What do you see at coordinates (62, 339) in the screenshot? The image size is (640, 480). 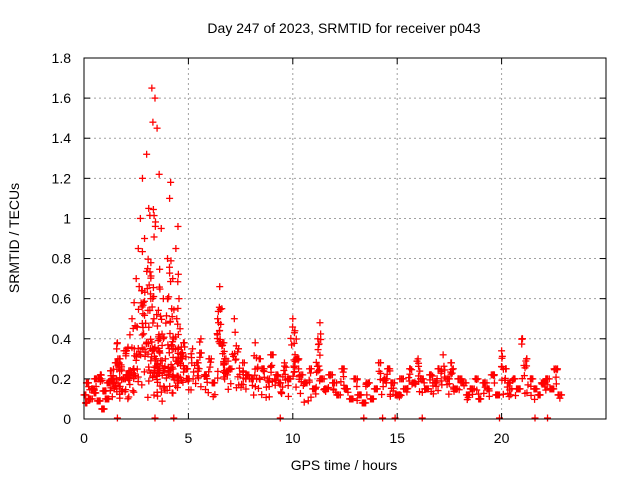 I see `y-tick-label: 0.4` at bounding box center [62, 339].